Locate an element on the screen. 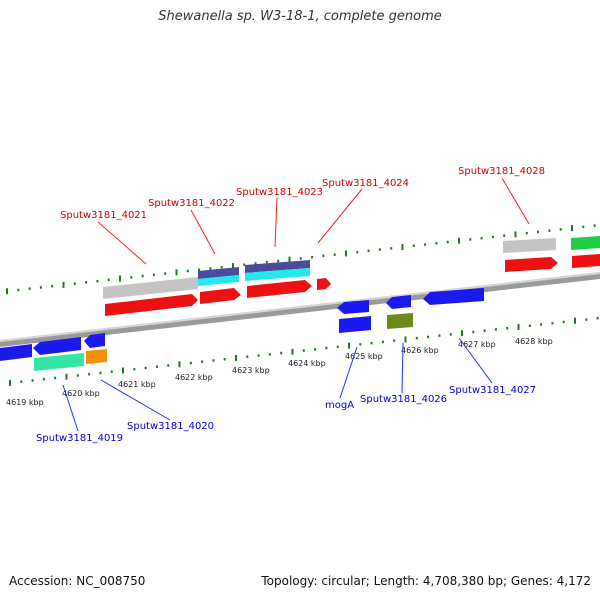 The width and height of the screenshot is (600, 600). scale-label: 4623 kbp is located at coordinates (251, 370).